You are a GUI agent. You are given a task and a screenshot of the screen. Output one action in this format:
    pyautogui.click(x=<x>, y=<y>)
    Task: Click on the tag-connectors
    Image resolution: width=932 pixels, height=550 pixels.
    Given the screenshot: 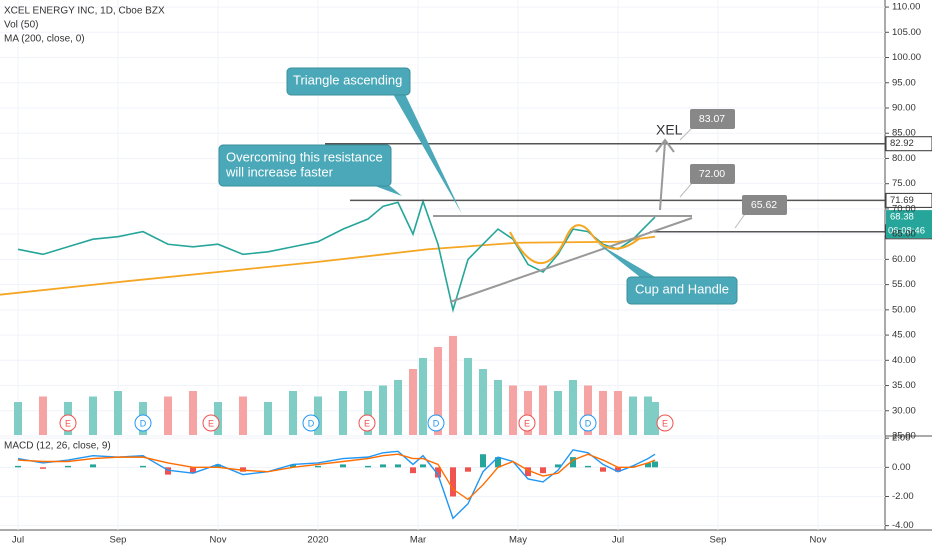 What is the action you would take?
    pyautogui.click(x=712, y=178)
    